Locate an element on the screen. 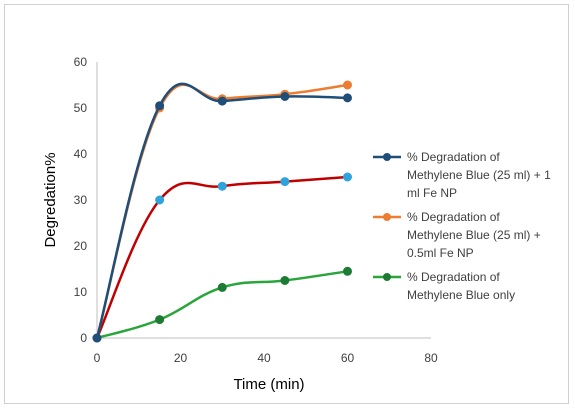 The height and width of the screenshot is (410, 575). y-tick-label: 0 is located at coordinates (83, 338).